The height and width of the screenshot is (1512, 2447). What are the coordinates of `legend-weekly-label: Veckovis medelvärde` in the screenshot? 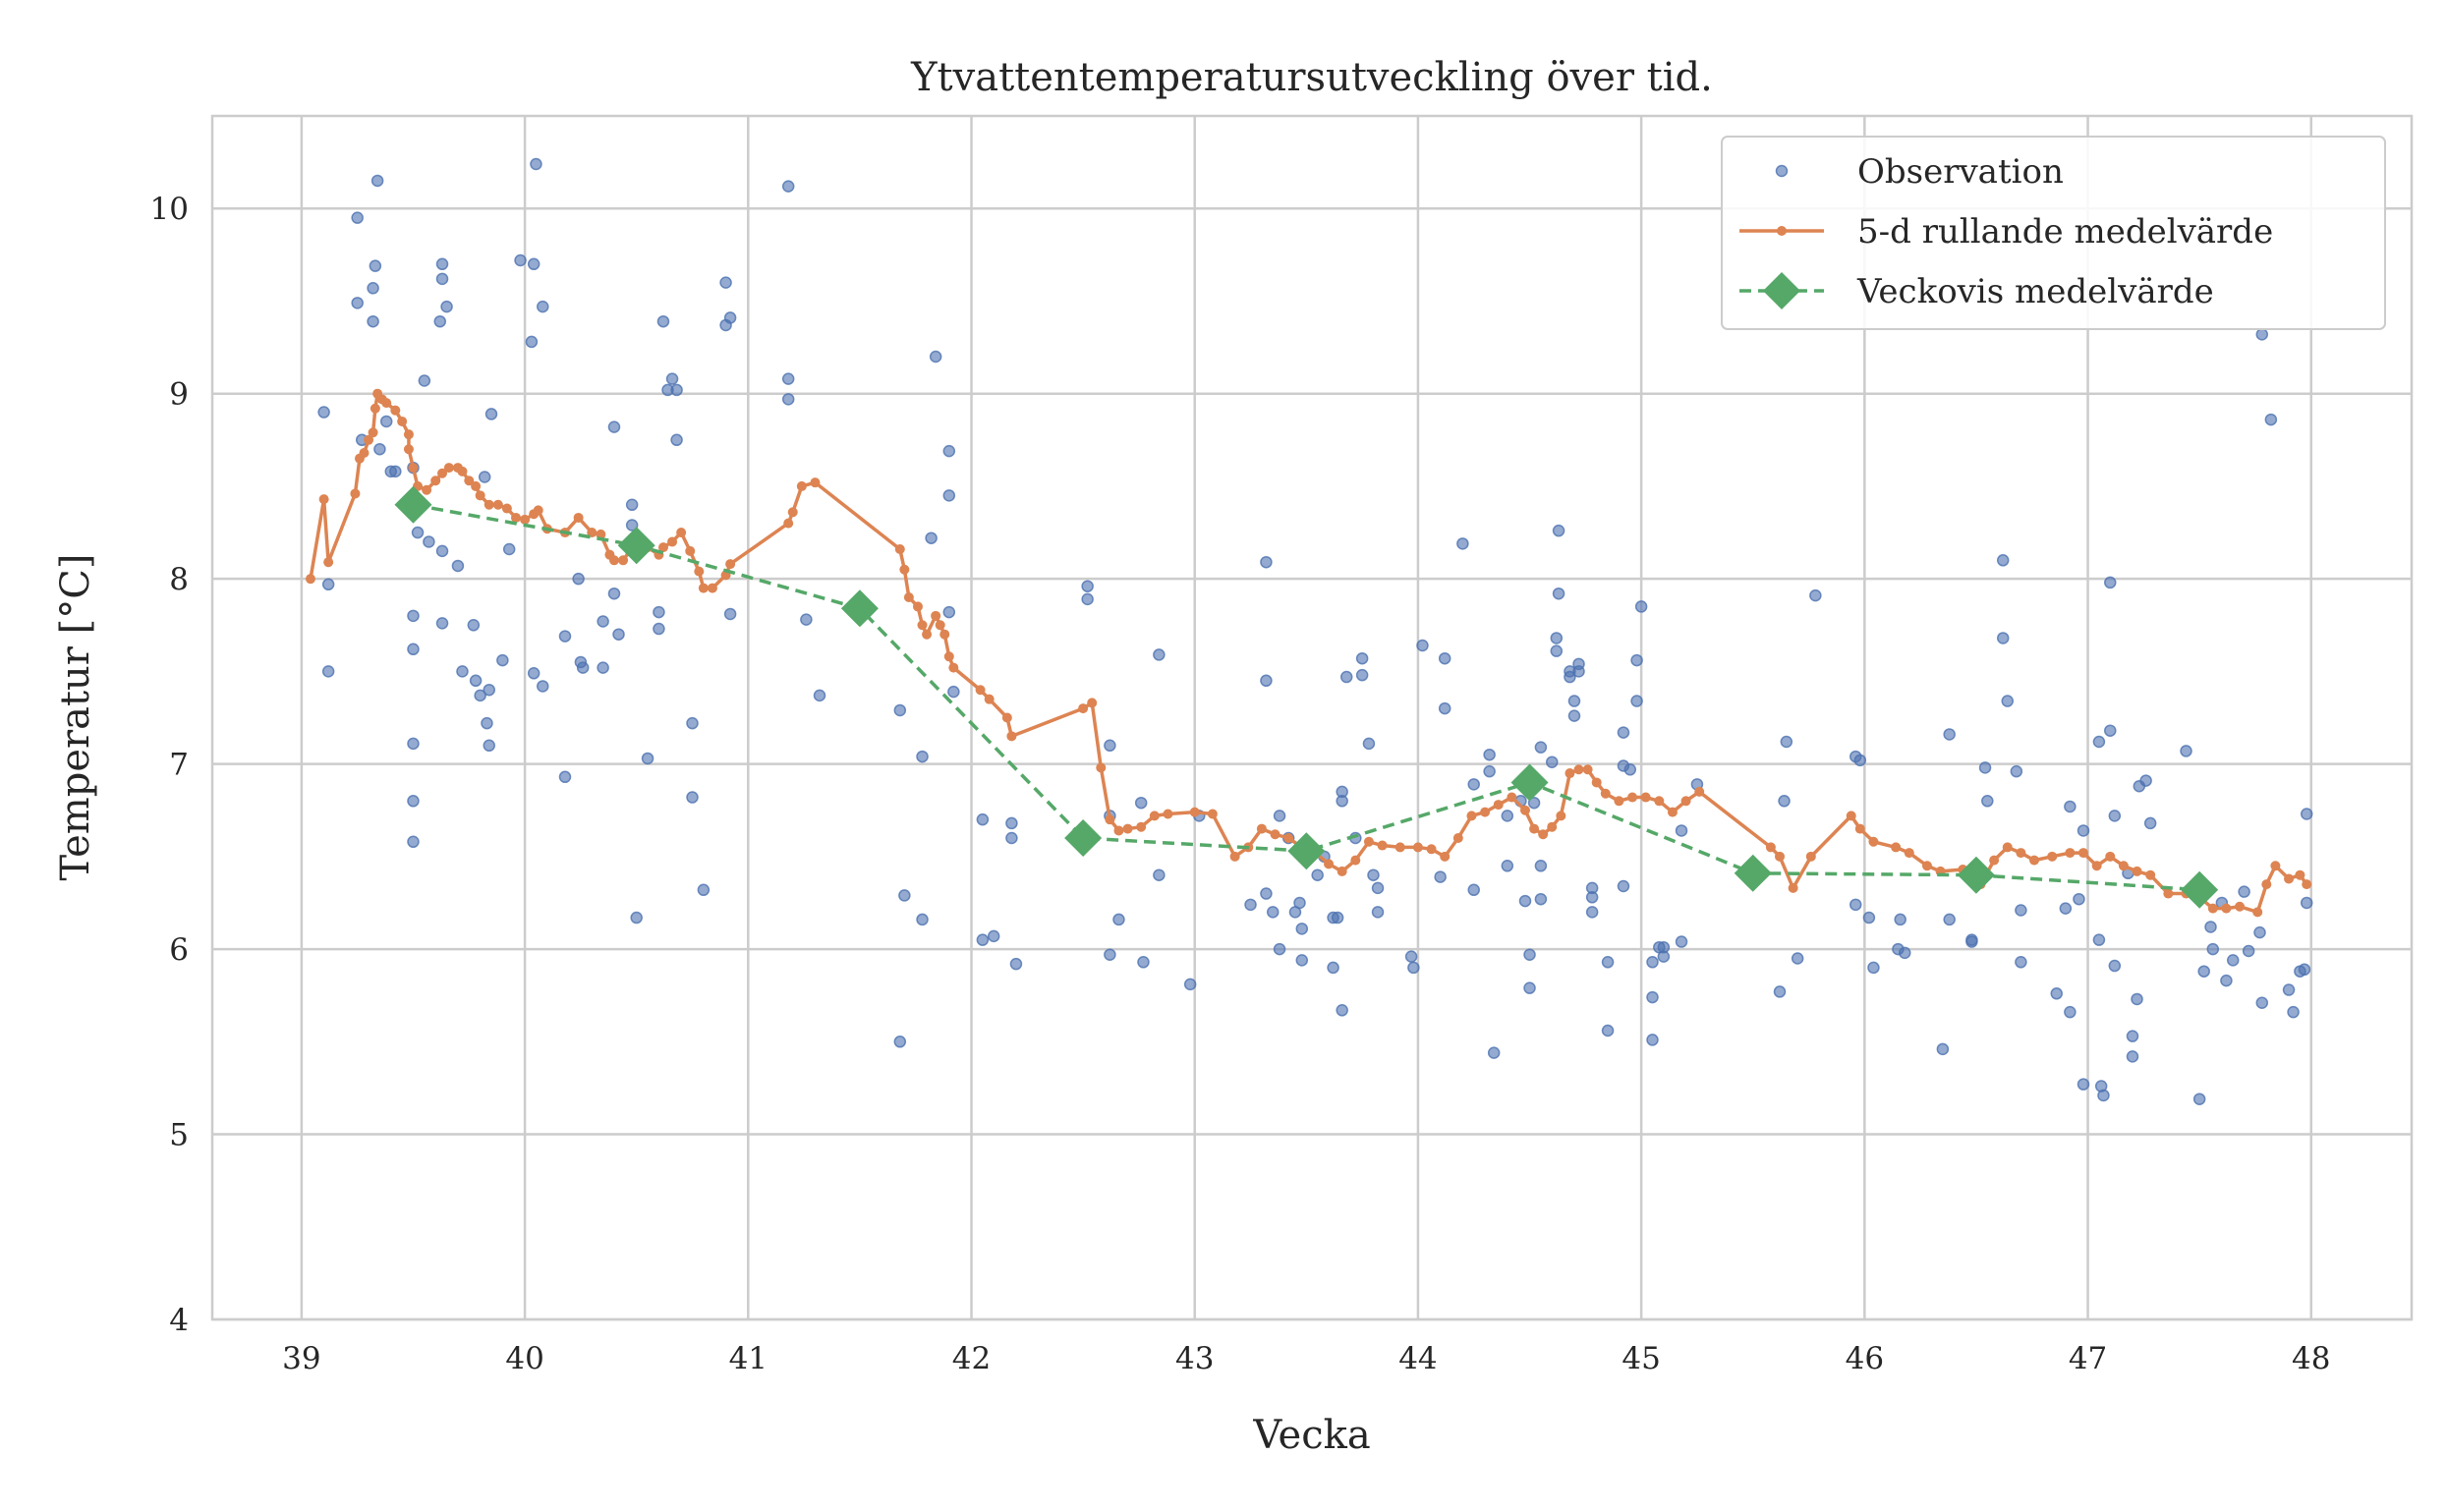 It's located at (2035, 291).